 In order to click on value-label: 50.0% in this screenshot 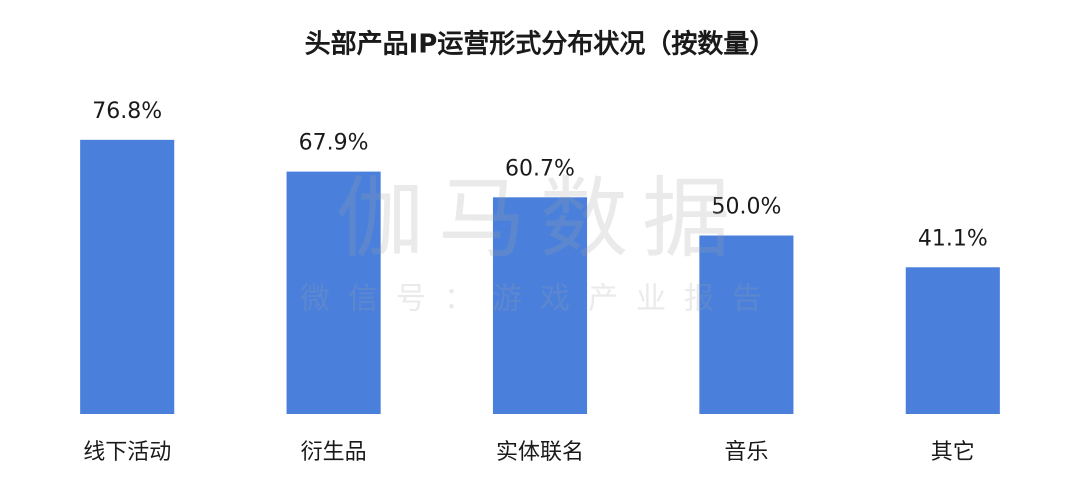, I will do `click(746, 207)`.